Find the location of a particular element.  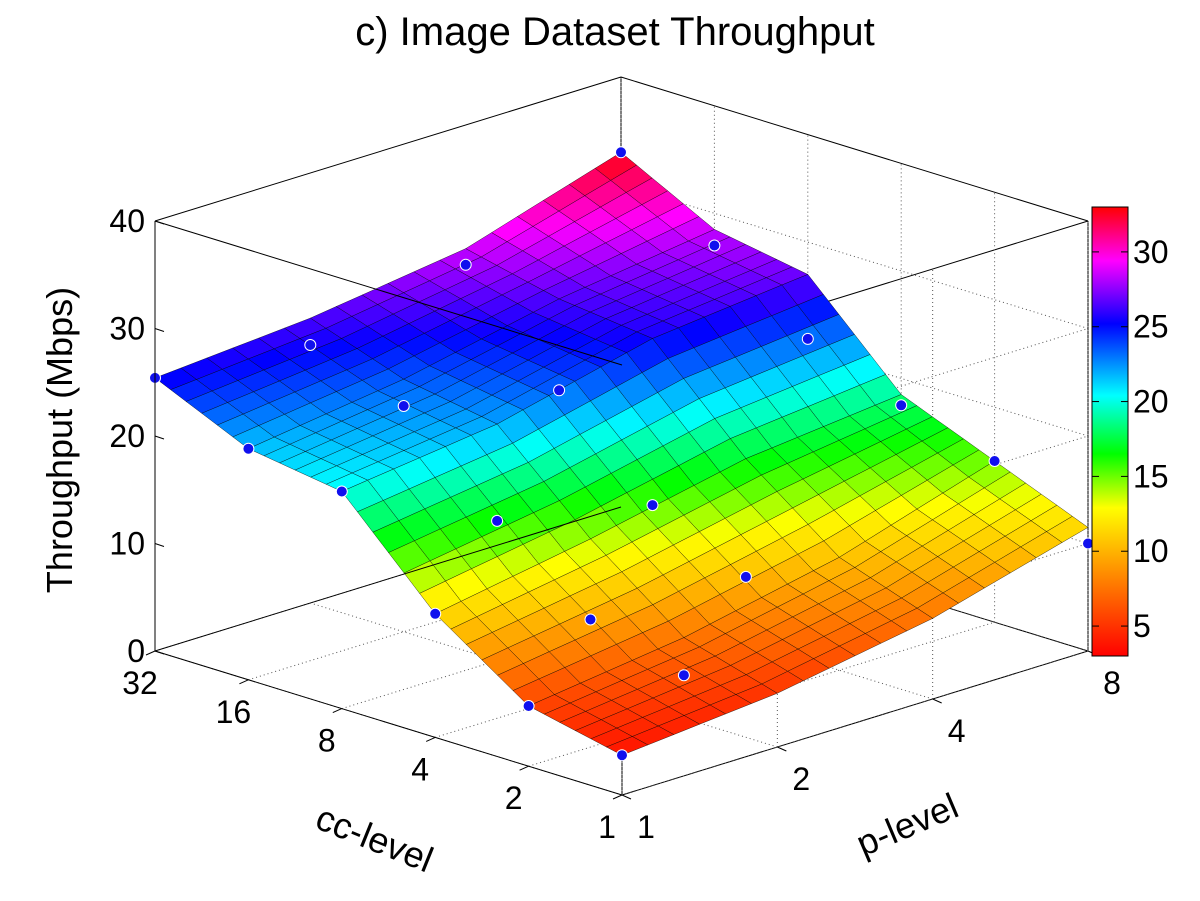

colorbar: 5 10 15 20 25 30 is located at coordinates (1130, 431).